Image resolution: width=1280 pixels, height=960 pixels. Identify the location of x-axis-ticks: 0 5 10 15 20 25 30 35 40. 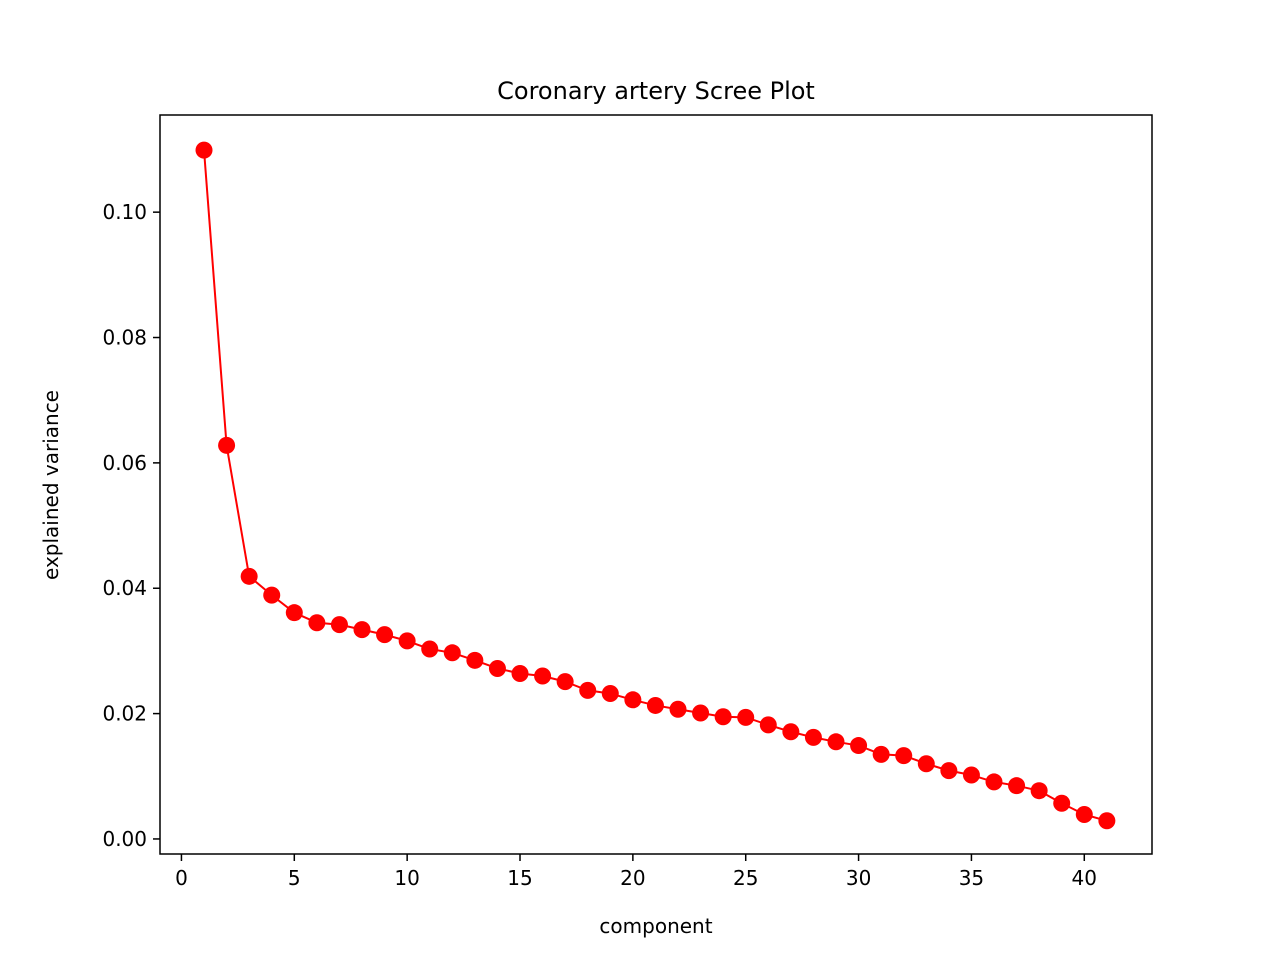
(636, 872).